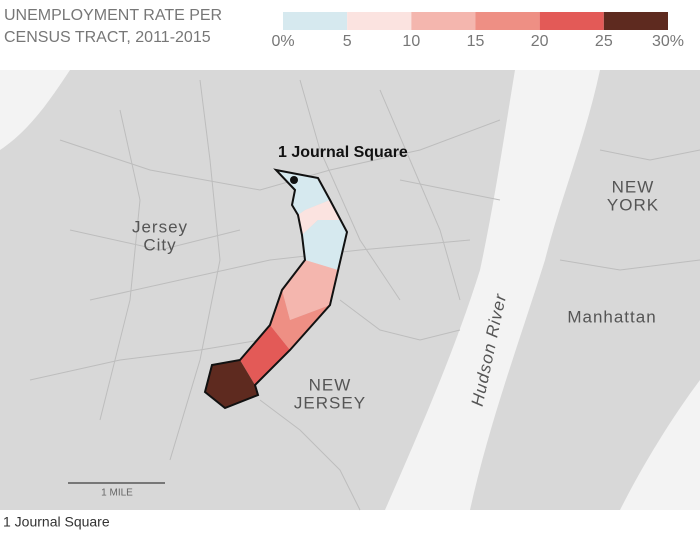  What do you see at coordinates (330, 402) in the screenshot?
I see `place-label: JERSEY` at bounding box center [330, 402].